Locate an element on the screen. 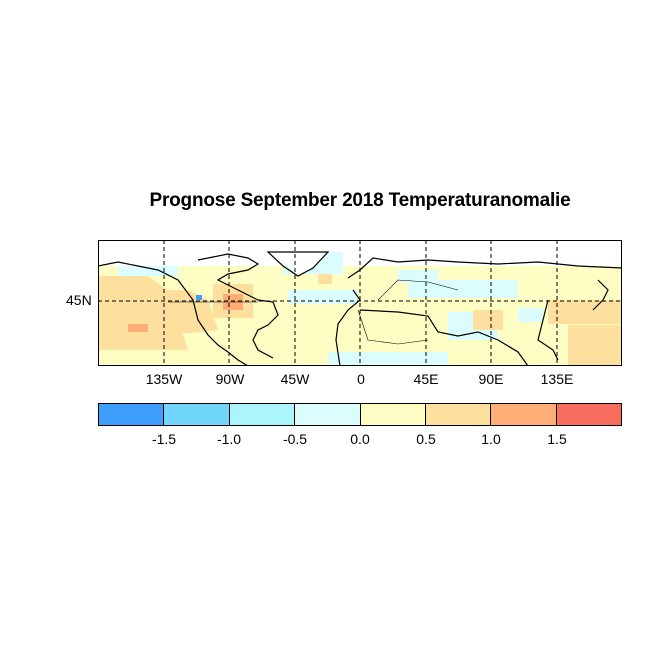 The height and width of the screenshot is (654, 654). x-tick-label: 90E is located at coordinates (491, 379).